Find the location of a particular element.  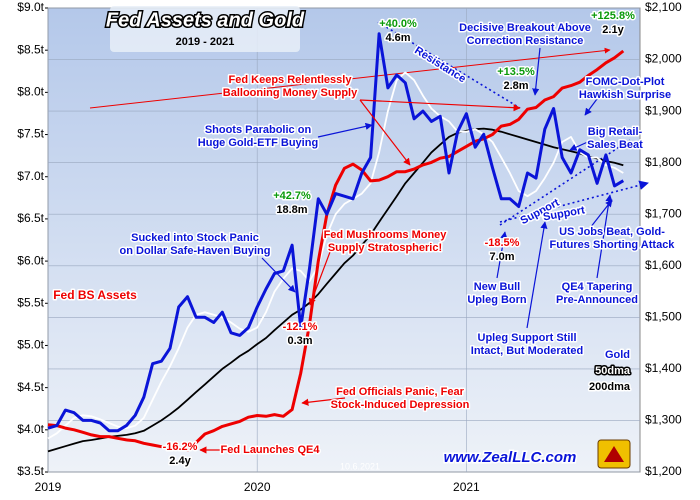

move-duration: 7.0m is located at coordinates (501, 257).